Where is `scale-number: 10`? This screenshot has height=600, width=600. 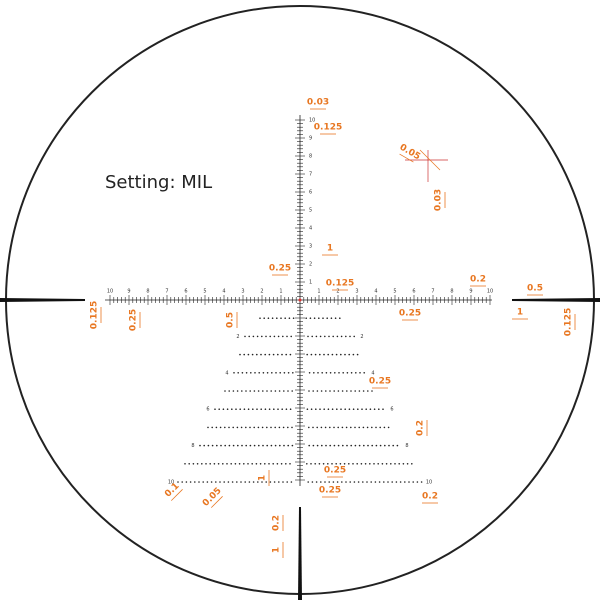
scale-number: 10 is located at coordinates (110, 292).